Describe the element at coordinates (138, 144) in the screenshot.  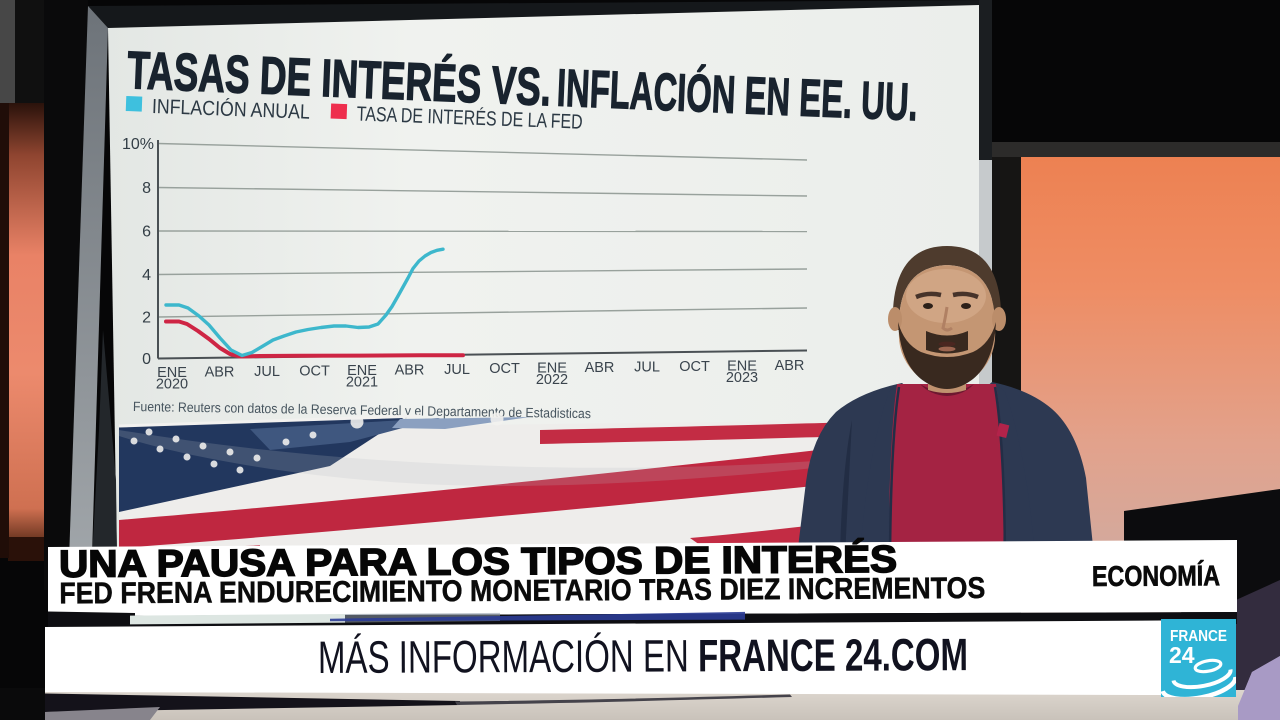
I see `svg-text: 10%` at that location.